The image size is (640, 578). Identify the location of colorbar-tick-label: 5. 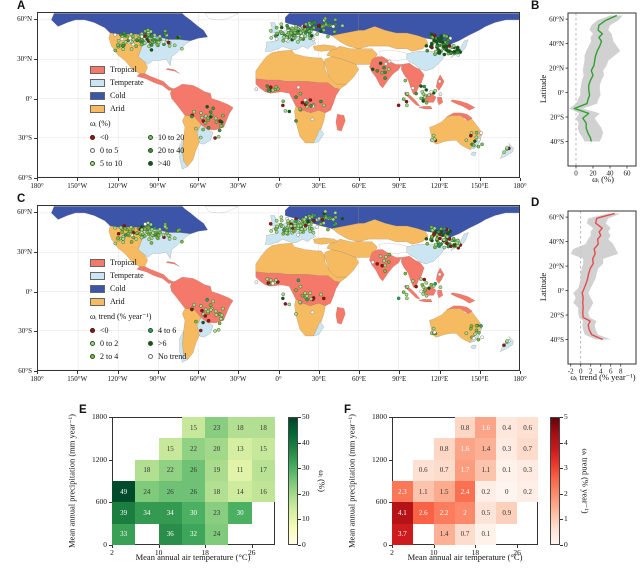
(566, 416).